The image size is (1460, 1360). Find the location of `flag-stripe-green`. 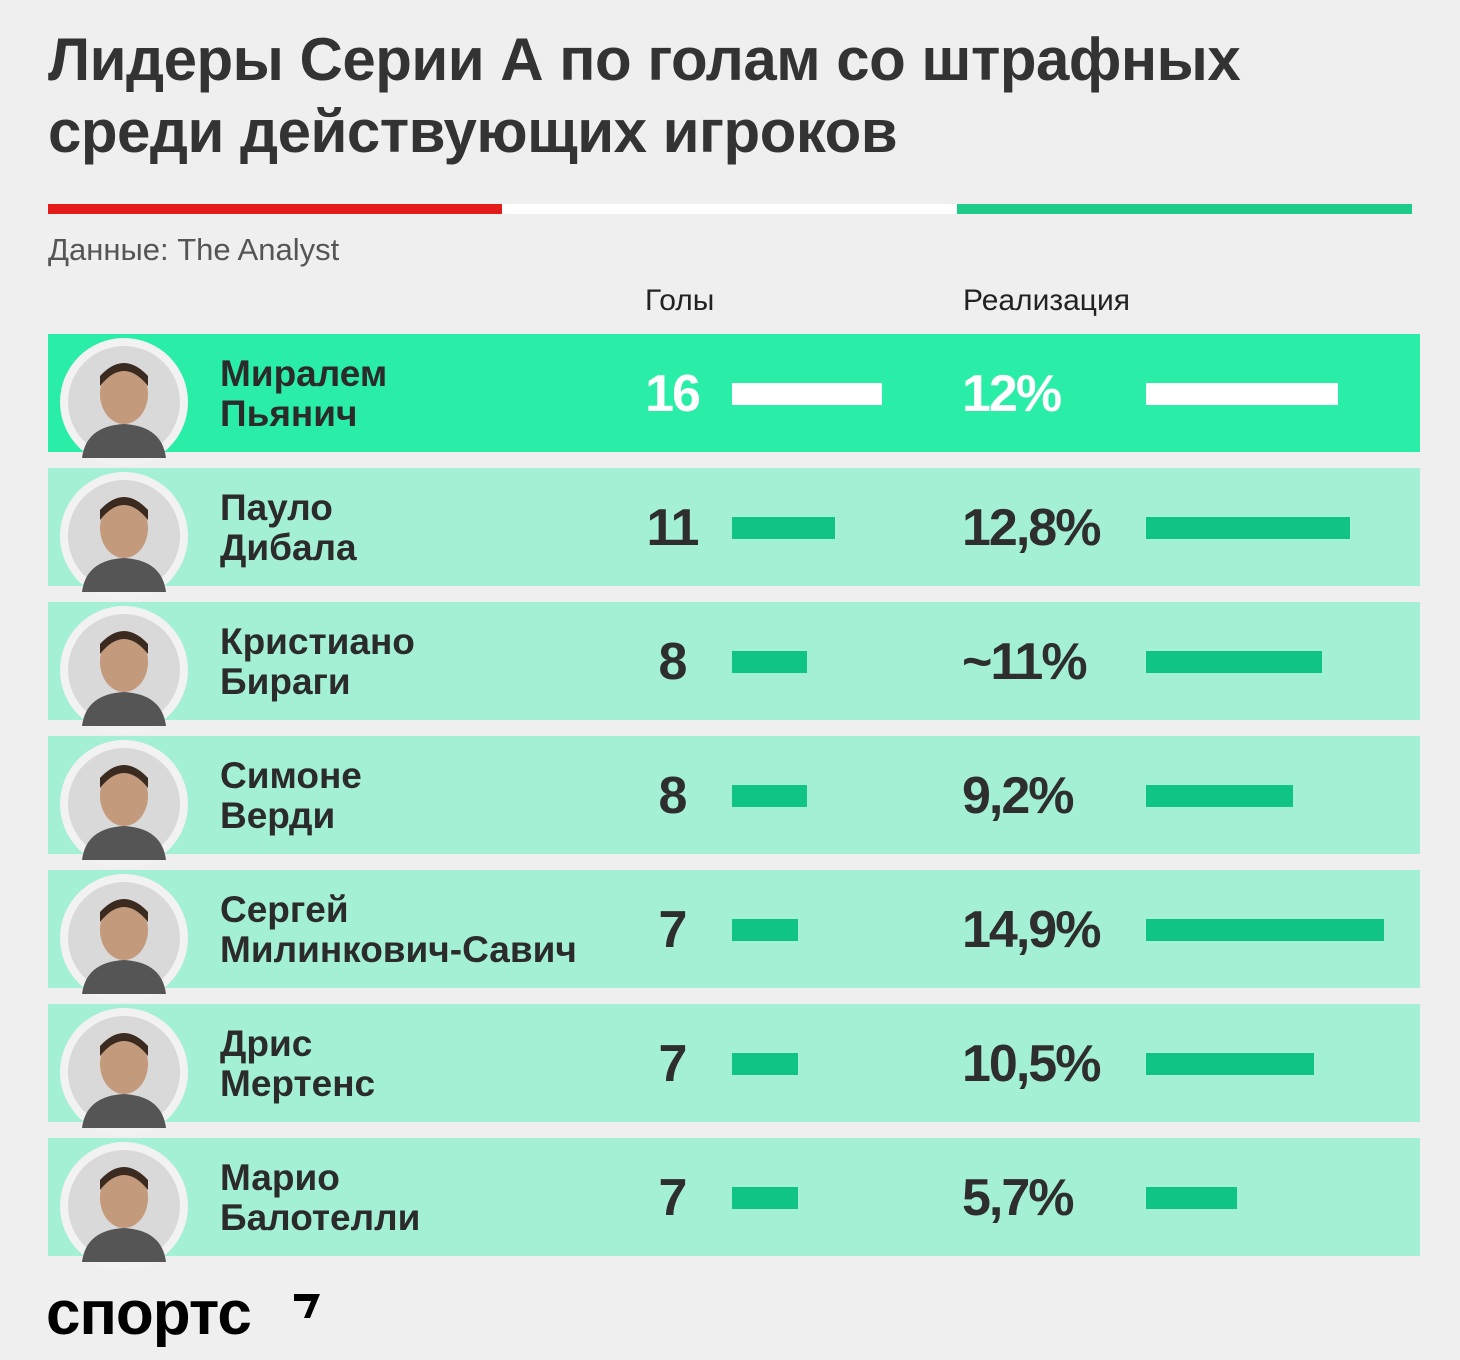

flag-stripe-green is located at coordinates (1184, 209).